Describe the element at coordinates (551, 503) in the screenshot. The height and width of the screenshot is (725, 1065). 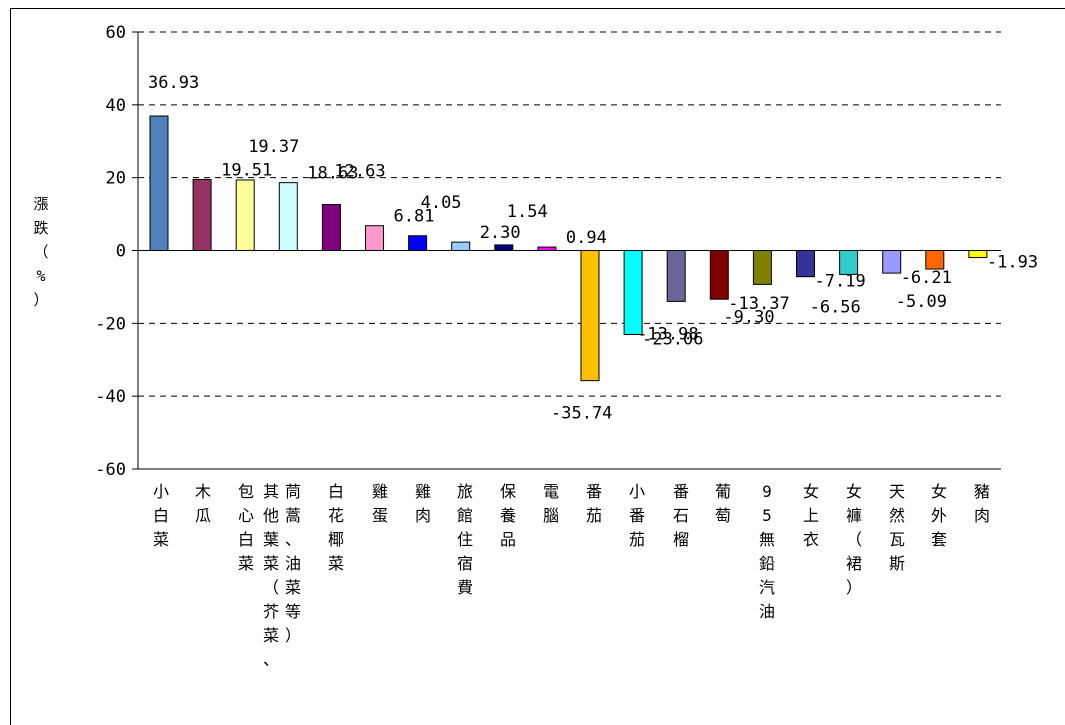
I see `category-label: 電腦` at that location.